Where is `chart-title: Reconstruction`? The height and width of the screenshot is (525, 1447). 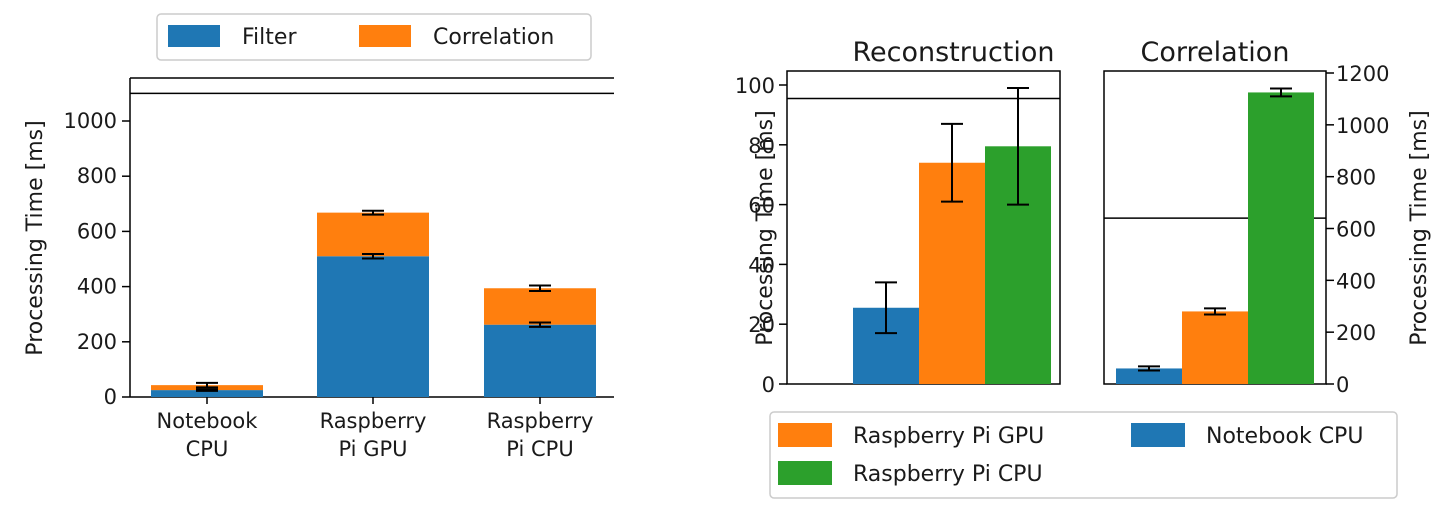
chart-title: Reconstruction is located at coordinates (953, 52).